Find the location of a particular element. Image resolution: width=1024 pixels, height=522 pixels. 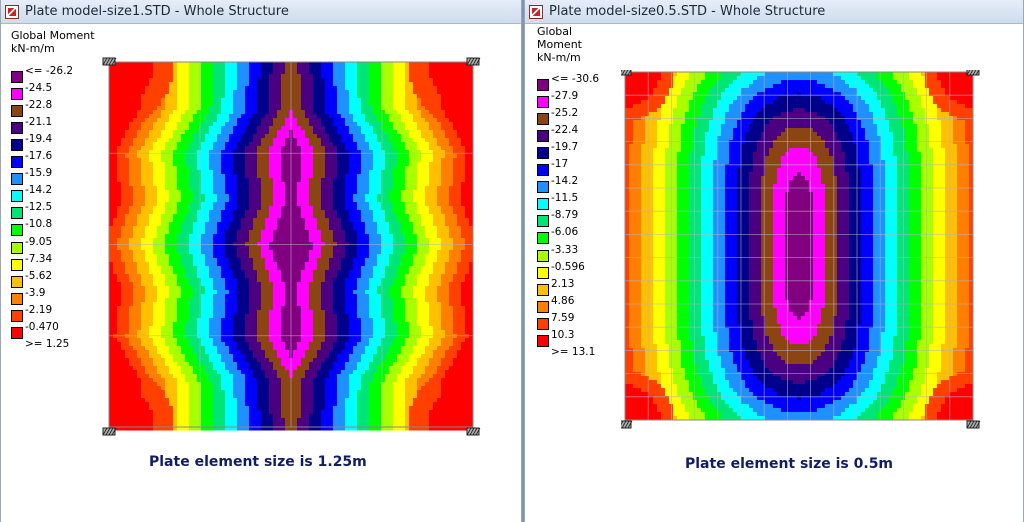

legend-entry: 4.86 is located at coordinates (556, 304).